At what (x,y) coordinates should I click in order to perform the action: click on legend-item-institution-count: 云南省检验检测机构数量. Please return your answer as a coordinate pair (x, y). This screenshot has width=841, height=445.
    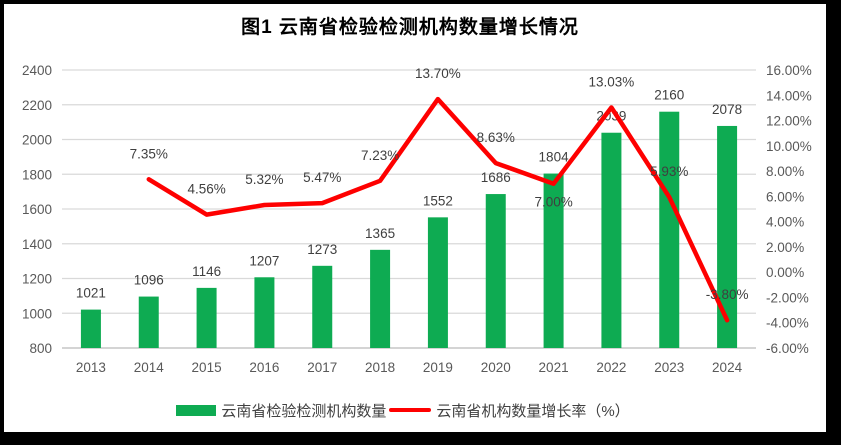
    Looking at the image, I should click on (281, 410).